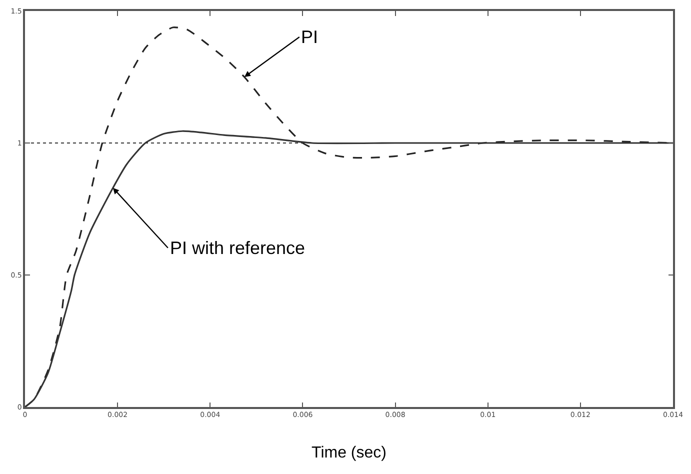 The height and width of the screenshot is (474, 691). I want to click on annotation: PI with reference, so click(238, 248).